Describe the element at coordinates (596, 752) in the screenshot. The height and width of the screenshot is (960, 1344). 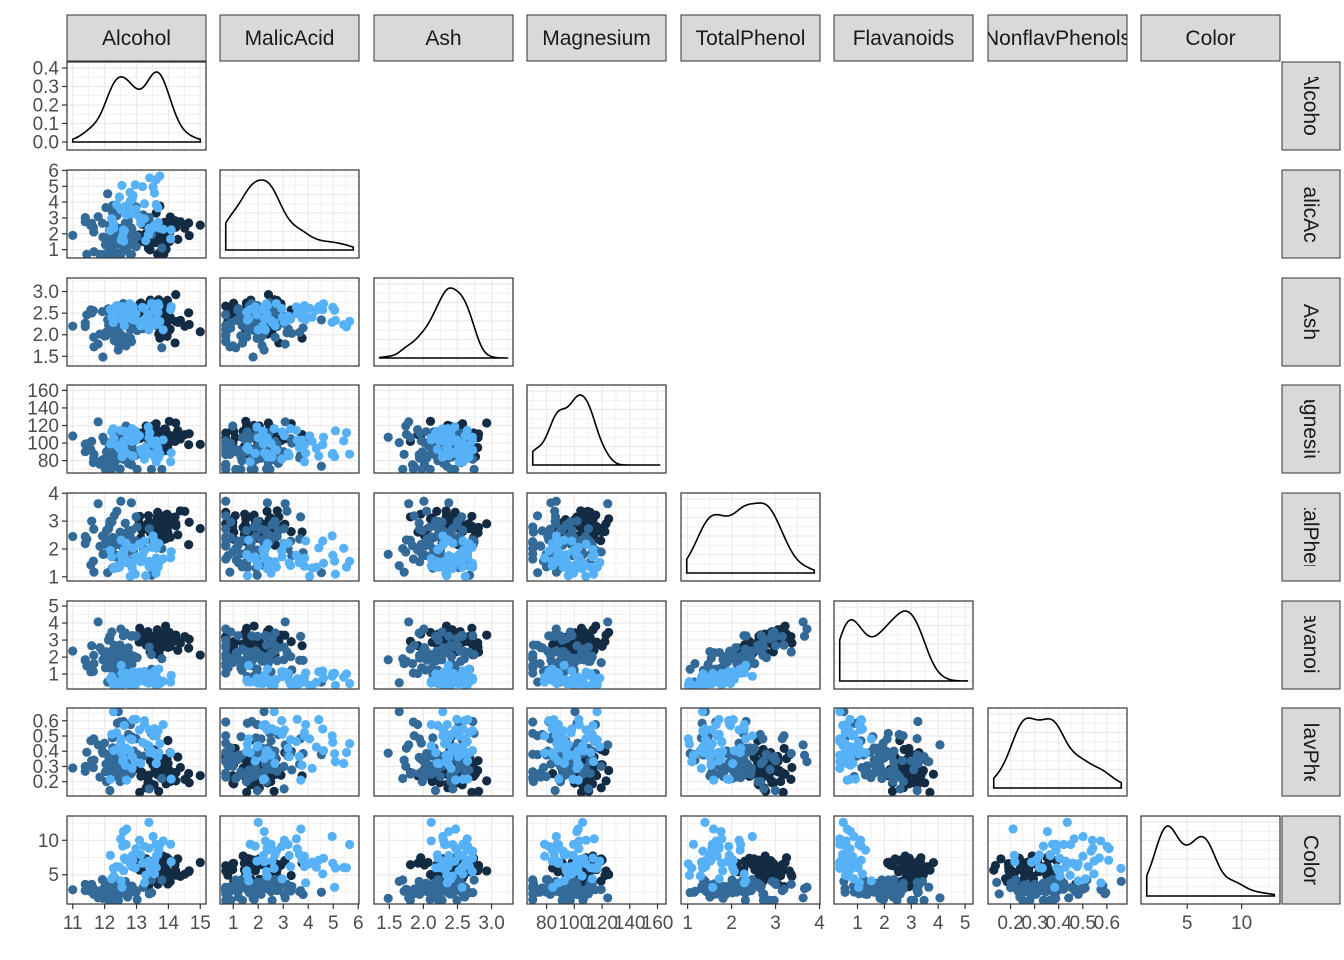
I see `panel-nonflavphenols-vs-magnesium` at that location.